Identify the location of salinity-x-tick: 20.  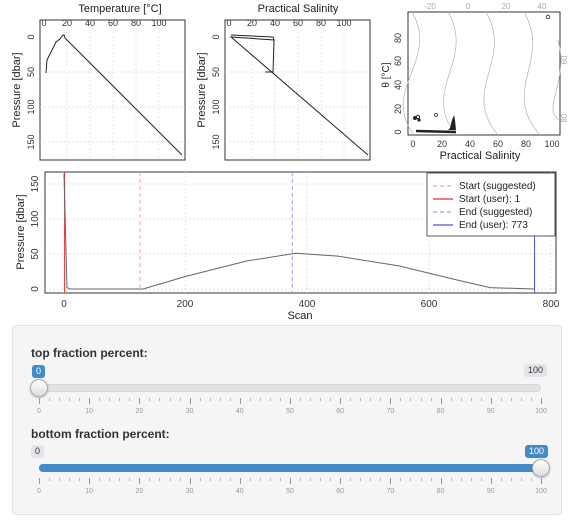
(252, 23).